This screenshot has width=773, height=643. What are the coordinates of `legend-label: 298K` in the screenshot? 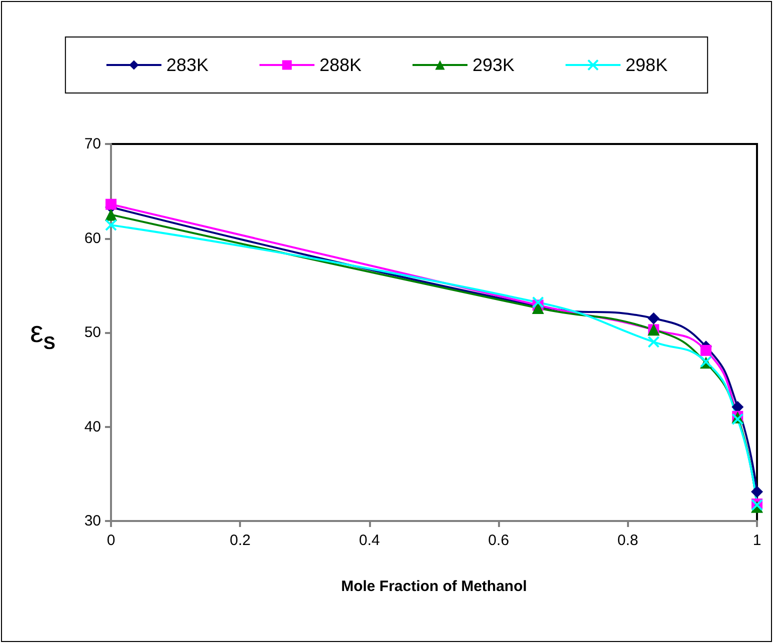 It's located at (647, 65).